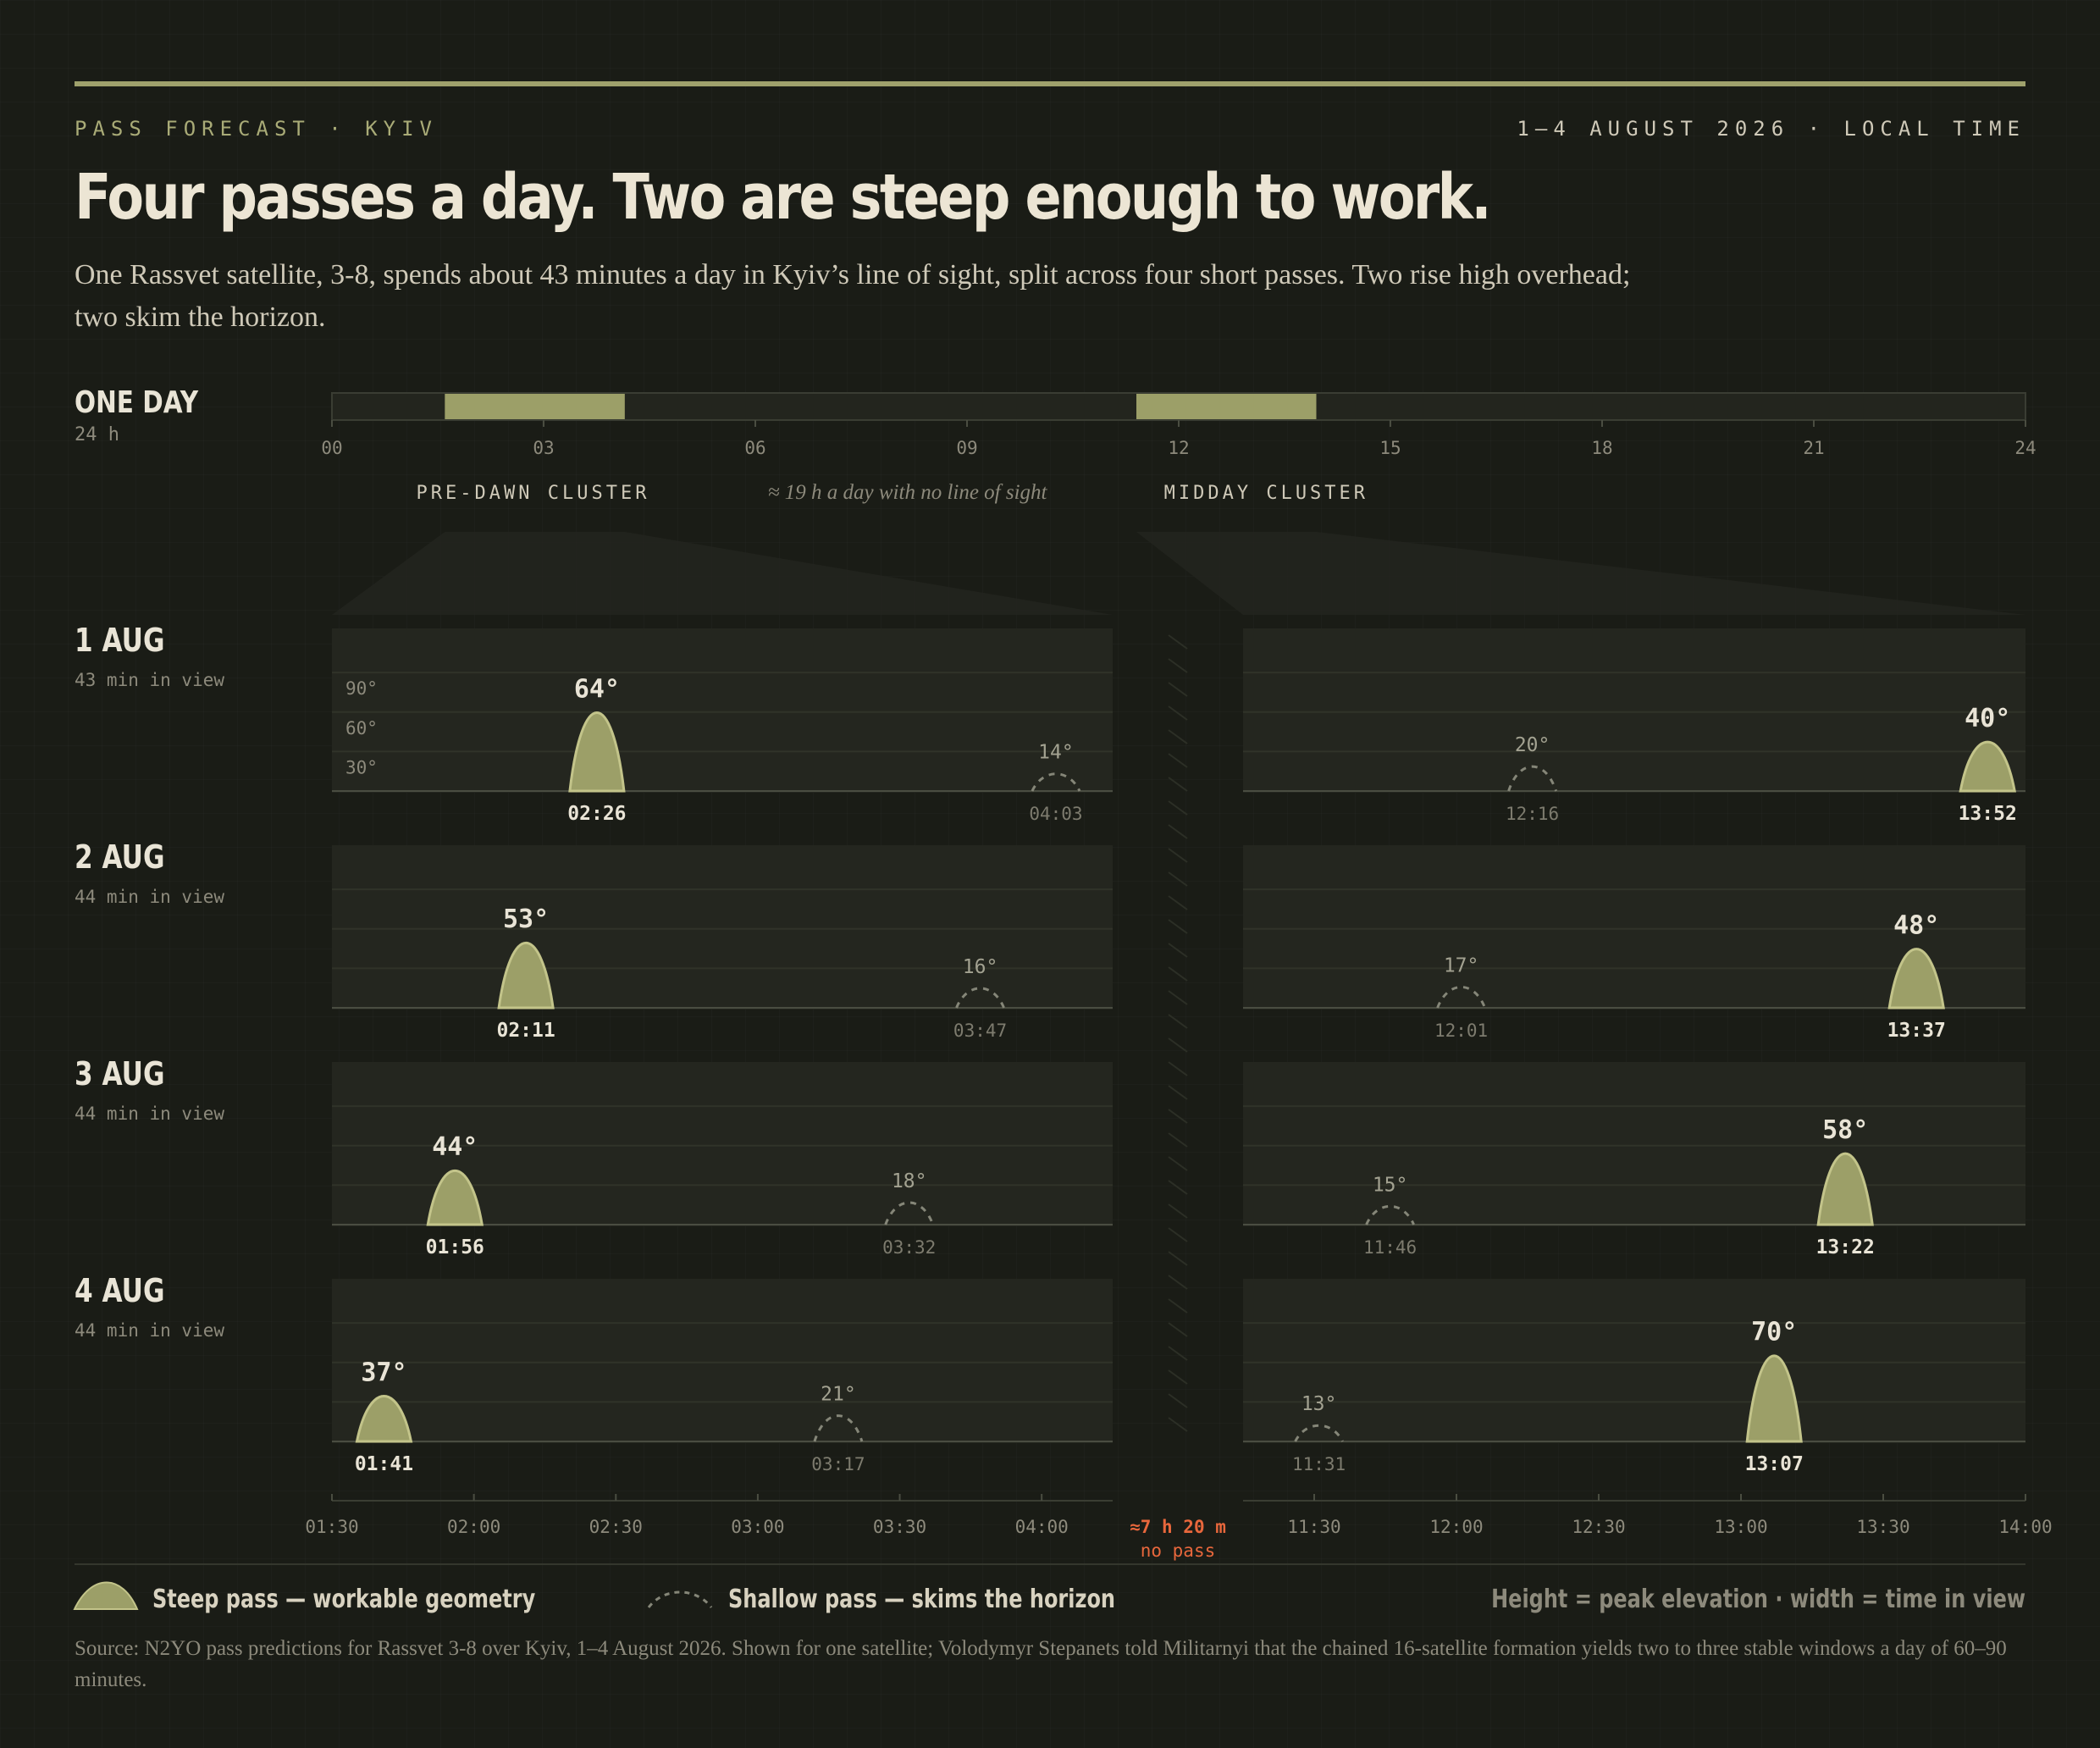 This screenshot has height=1748, width=2100. I want to click on shallow-pass-peak-label: 21°, so click(838, 1395).